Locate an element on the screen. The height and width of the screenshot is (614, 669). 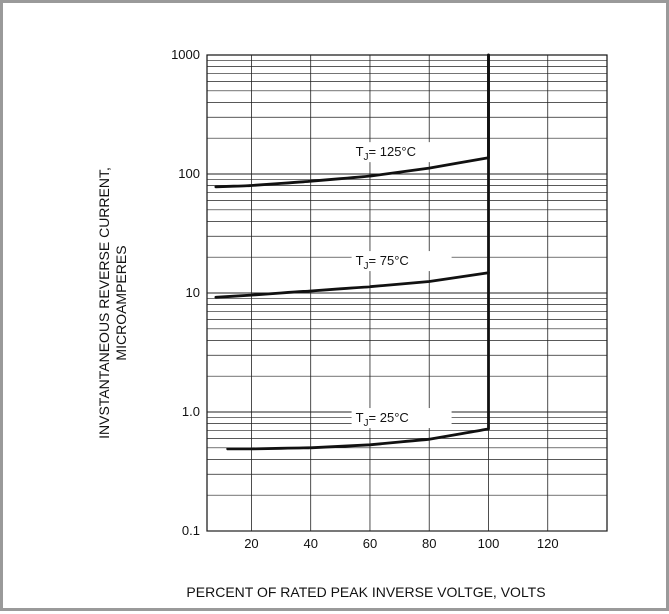
x-tick-label: 100 is located at coordinates (489, 543).